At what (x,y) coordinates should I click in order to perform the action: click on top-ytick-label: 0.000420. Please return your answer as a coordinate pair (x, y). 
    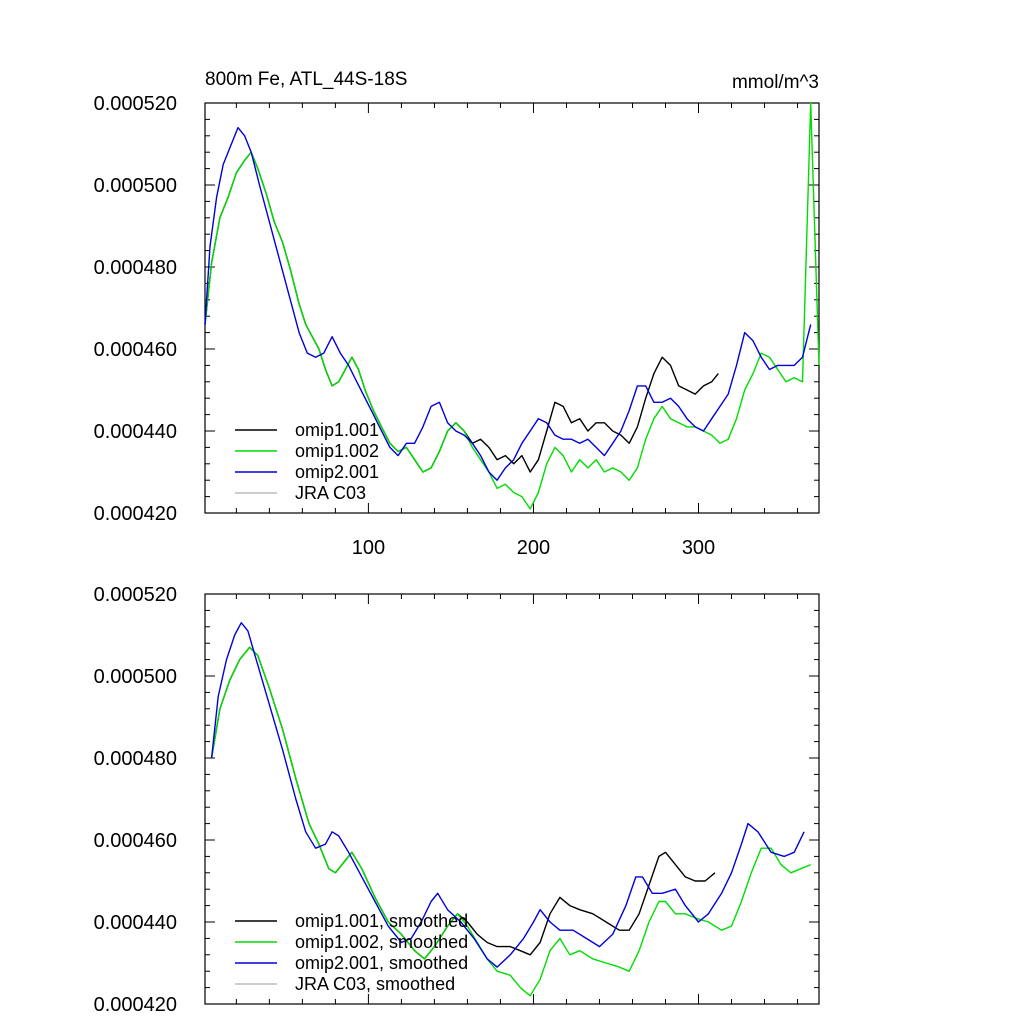
    Looking at the image, I should click on (135, 514).